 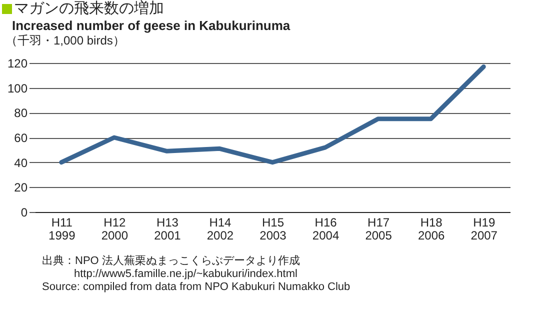 I want to click on y-tick-label: 20, so click(x=21, y=187).